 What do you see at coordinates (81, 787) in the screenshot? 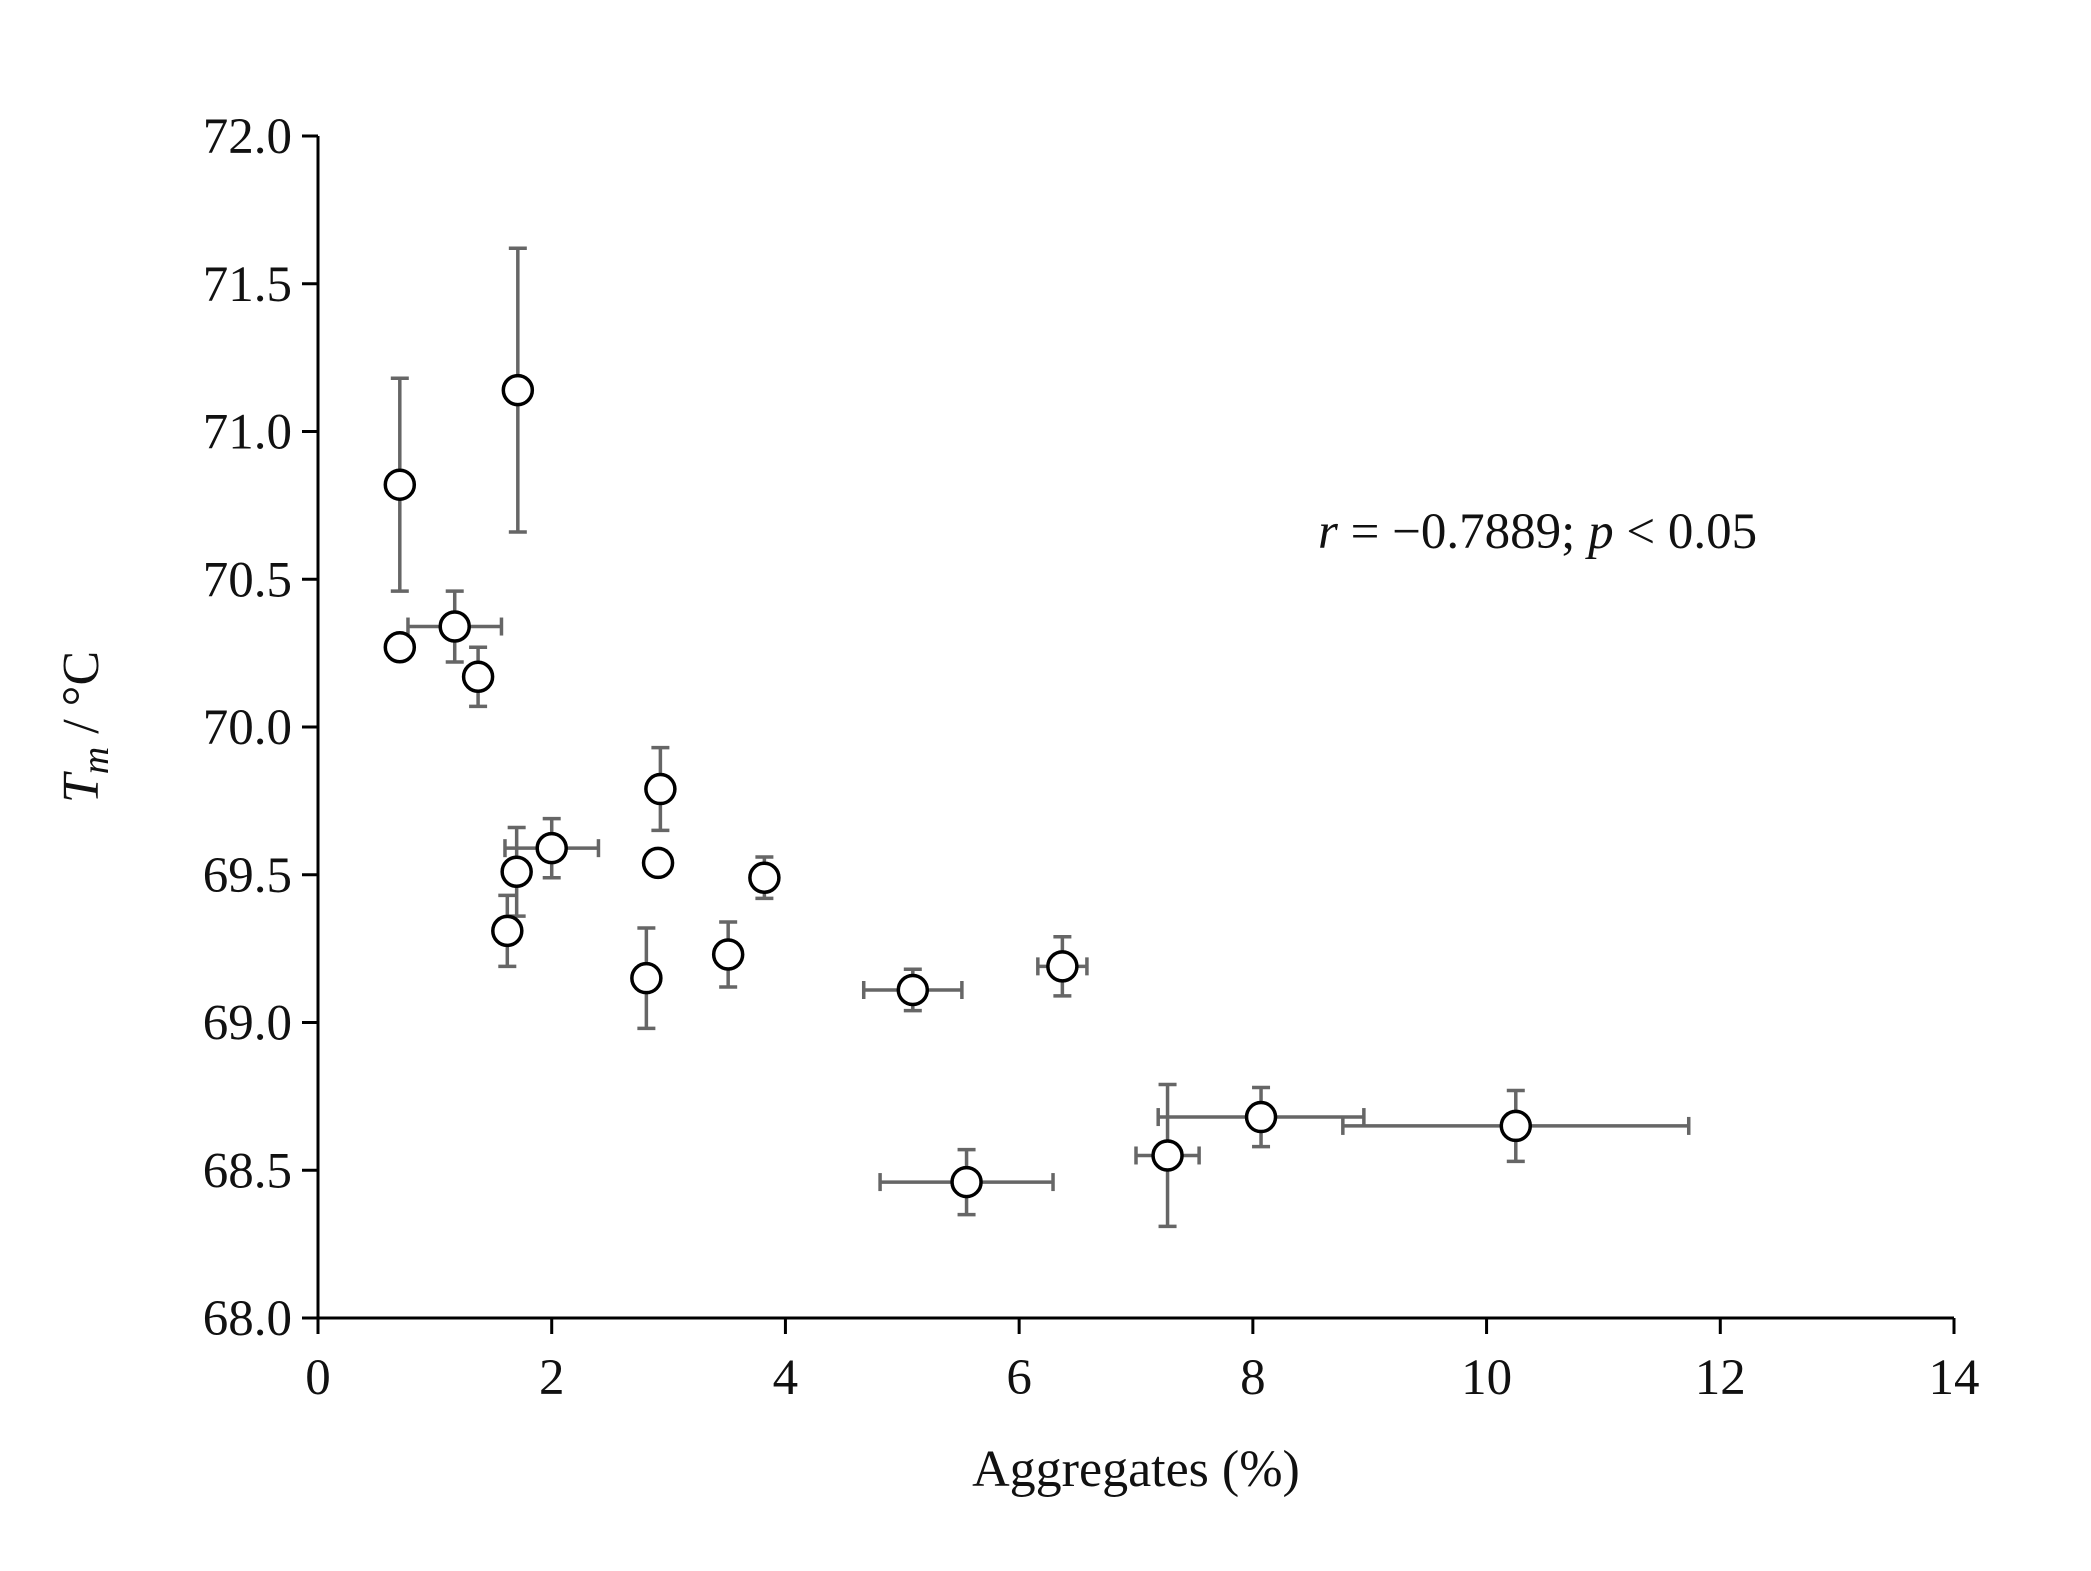
I see `y-axis-title-symbol: T` at bounding box center [81, 787].